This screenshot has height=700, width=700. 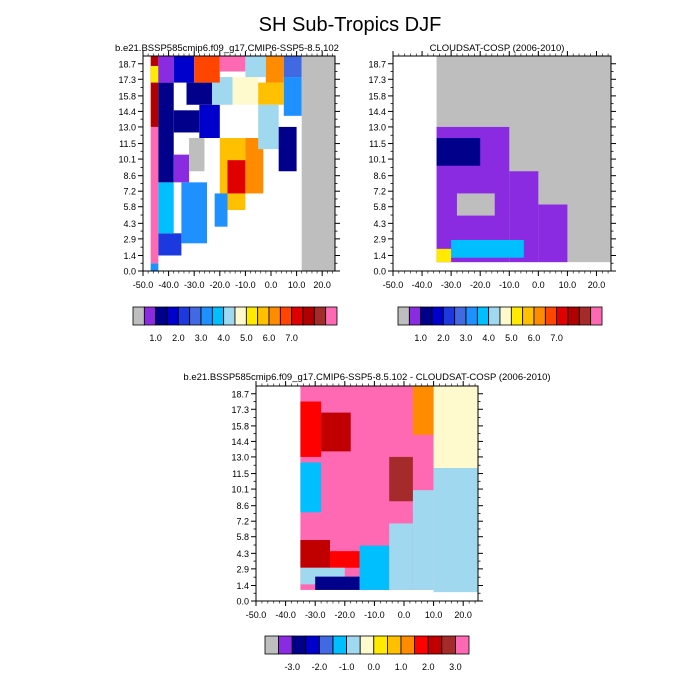 I want to click on y-tick-label: 11.5, so click(x=127, y=144).